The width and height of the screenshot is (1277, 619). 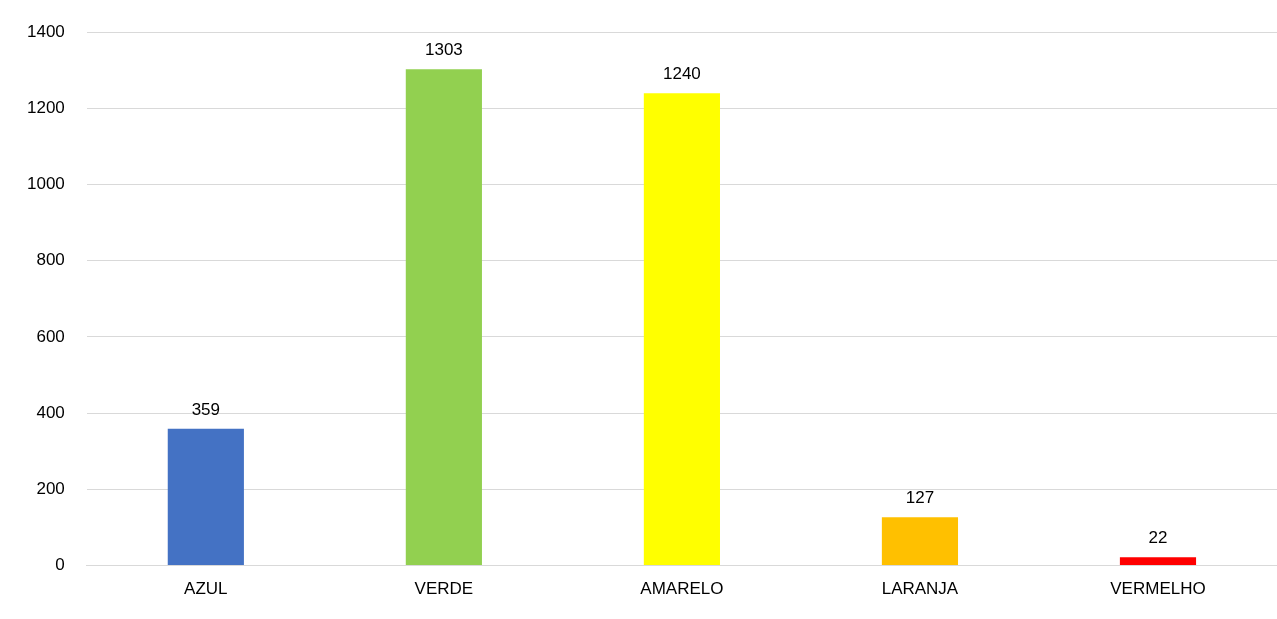 I want to click on y-tick-label: 1000, so click(x=45, y=184).